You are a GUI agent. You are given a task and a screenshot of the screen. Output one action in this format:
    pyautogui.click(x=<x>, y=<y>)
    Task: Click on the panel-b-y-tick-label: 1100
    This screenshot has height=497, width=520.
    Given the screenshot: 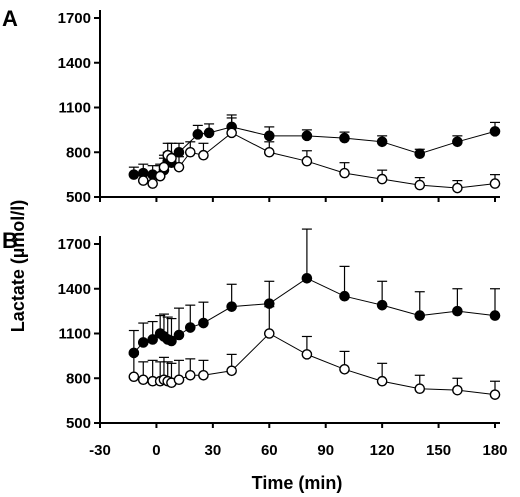 What is the action you would take?
    pyautogui.click(x=74, y=334)
    